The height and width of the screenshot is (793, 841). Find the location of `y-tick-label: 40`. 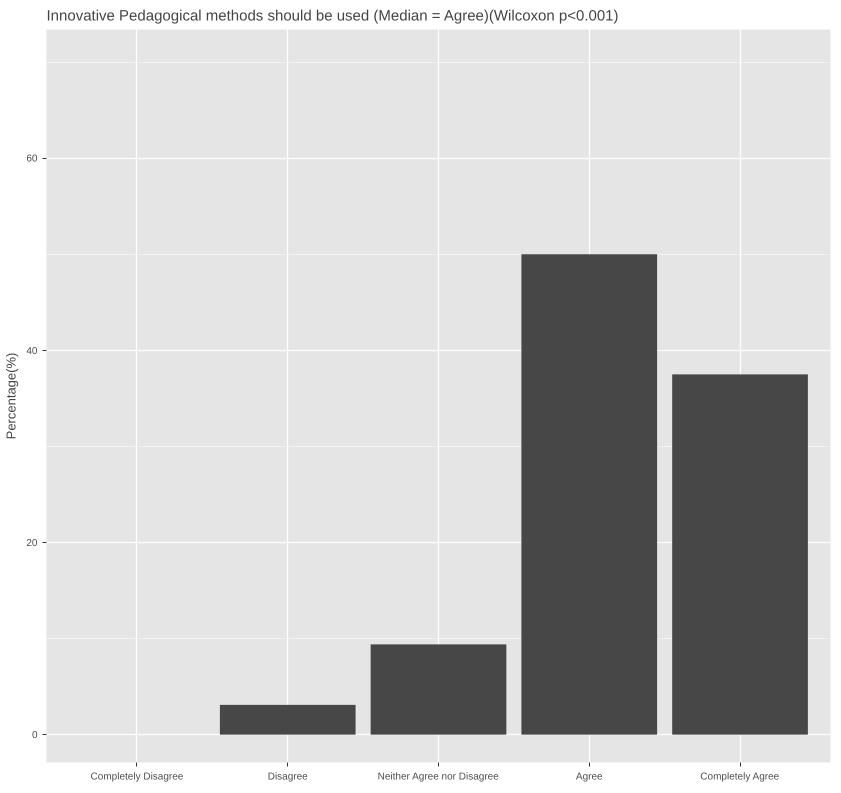

y-tick-label: 40 is located at coordinates (32, 351).